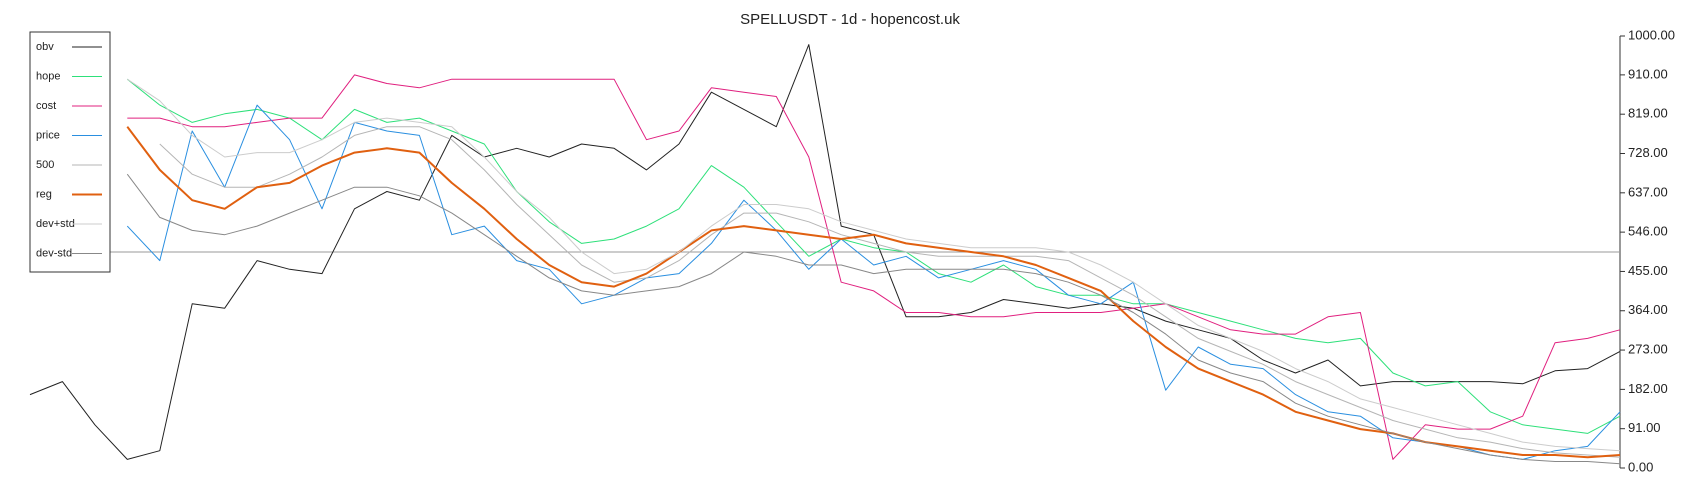  What do you see at coordinates (1648, 73) in the screenshot?
I see `y-tick-label: 910.00` at bounding box center [1648, 73].